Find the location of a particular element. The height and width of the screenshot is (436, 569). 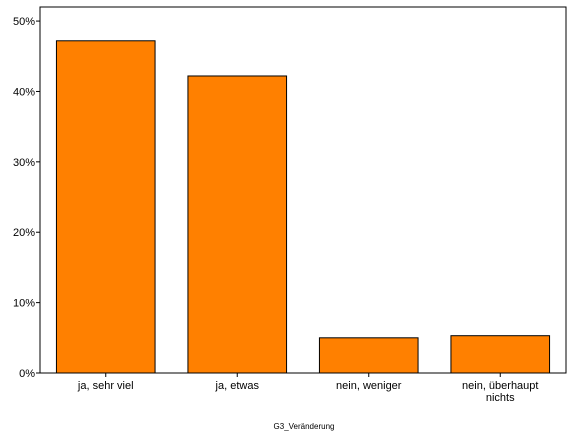

x-axis-title: G3_Veränderung is located at coordinates (304, 426).